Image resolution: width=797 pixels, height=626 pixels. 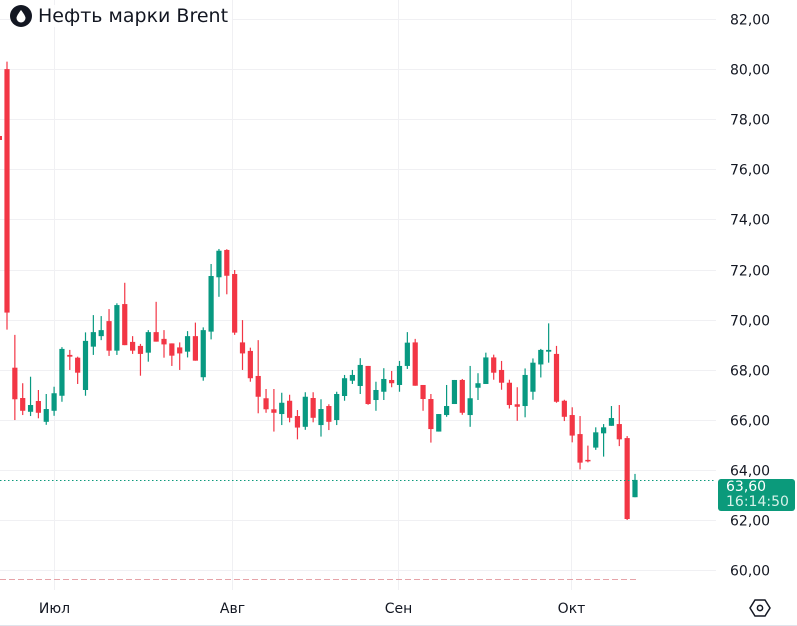 What do you see at coordinates (572, 609) in the screenshot?
I see `x-tick-label: Окт` at bounding box center [572, 609].